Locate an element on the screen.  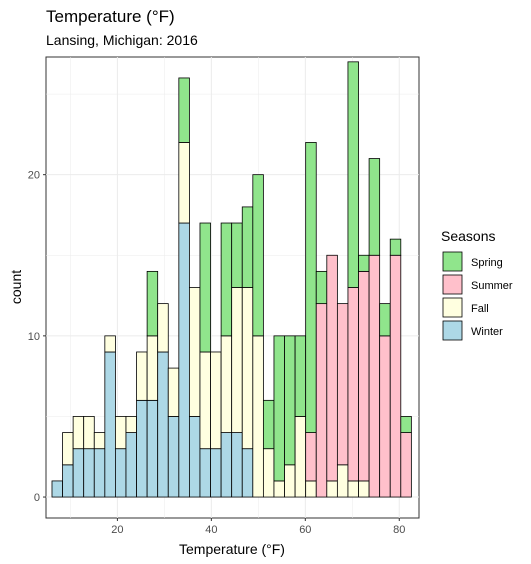
y-axis-ticks: 0 10 20 is located at coordinates (37, 337).